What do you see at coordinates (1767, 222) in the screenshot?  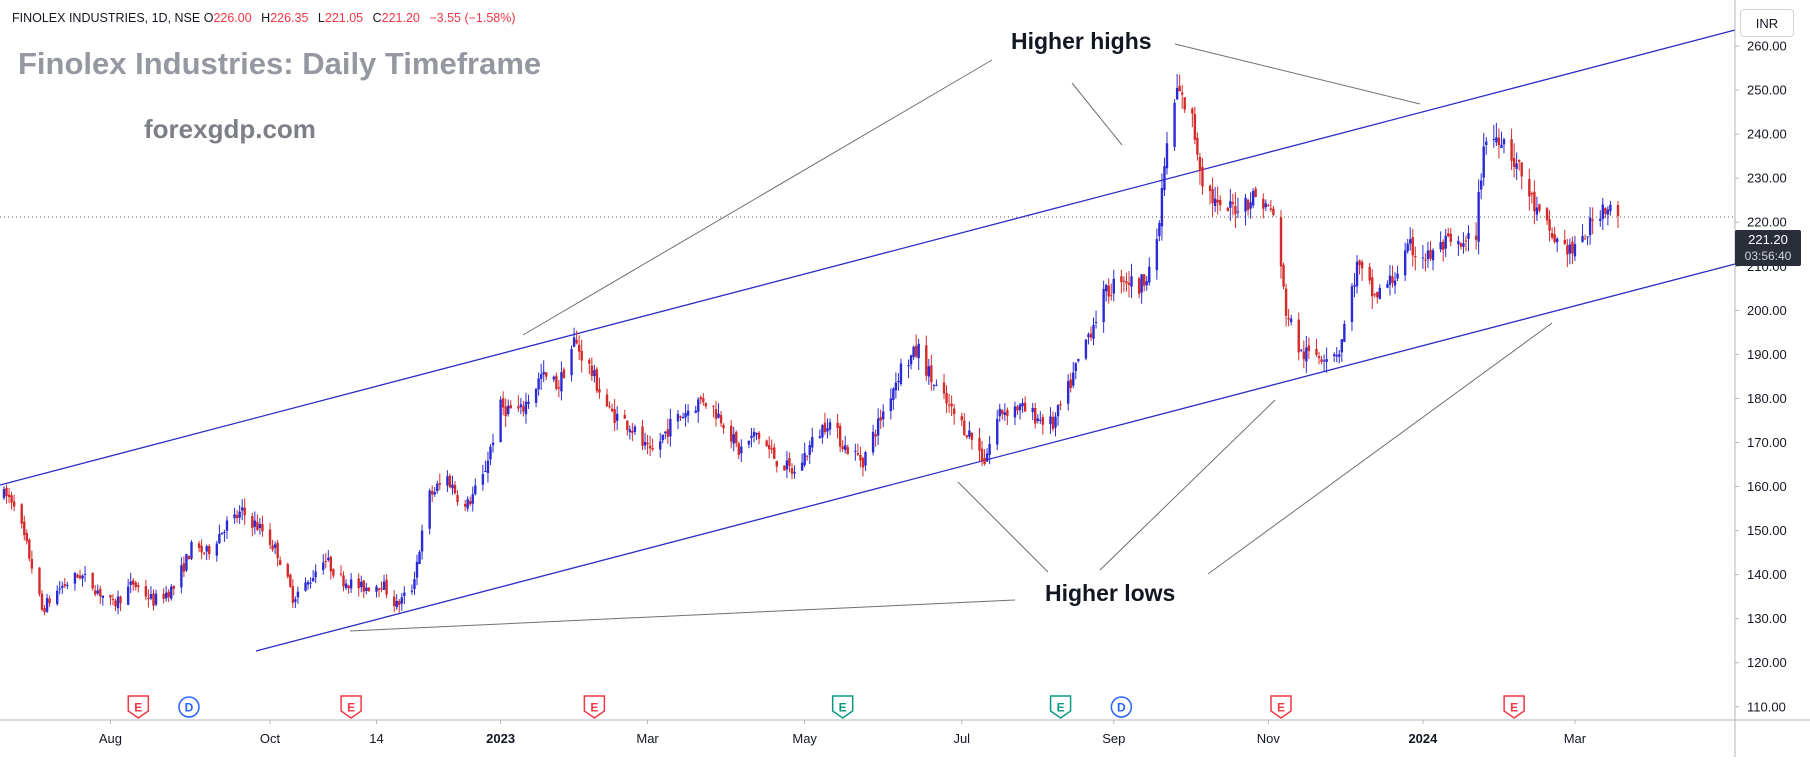 I see `y-tick-label: 220.00` at bounding box center [1767, 222].